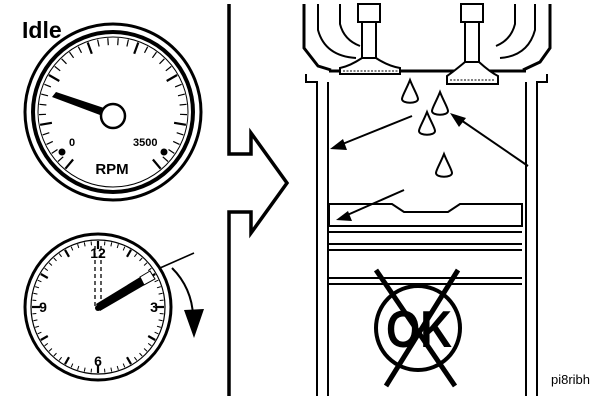  I want to click on tachometer-ticks, so click(113, 104).